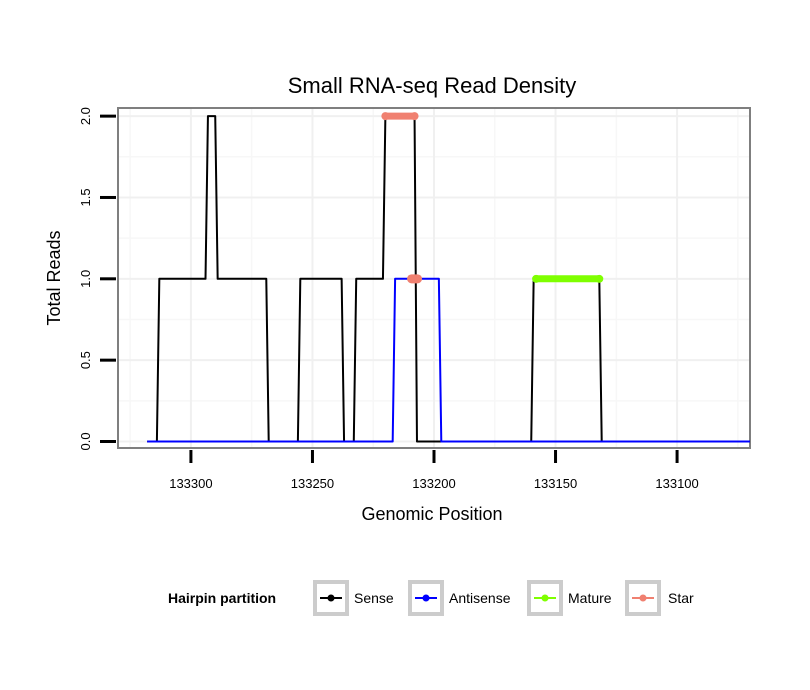 This screenshot has width=810, height=690. I want to click on legend-label-star: Star, so click(681, 598).